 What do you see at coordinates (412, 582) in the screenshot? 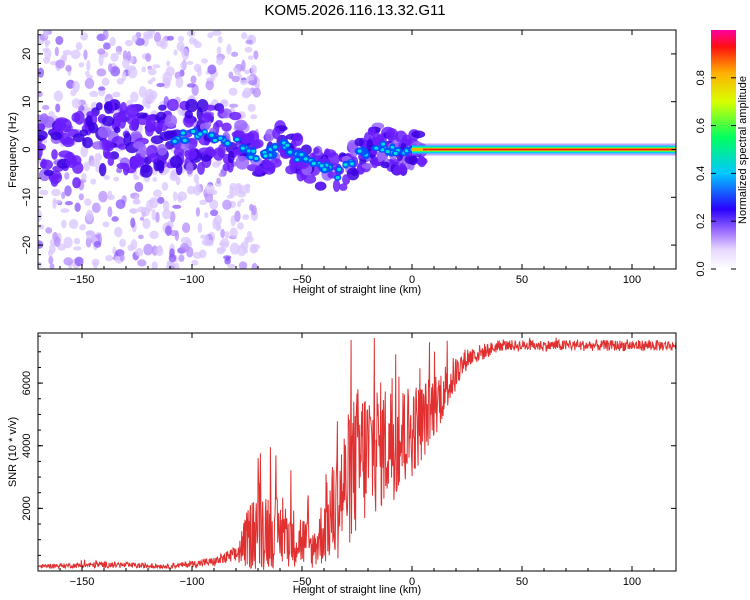
I see `x-tick-label: 0` at bounding box center [412, 582].